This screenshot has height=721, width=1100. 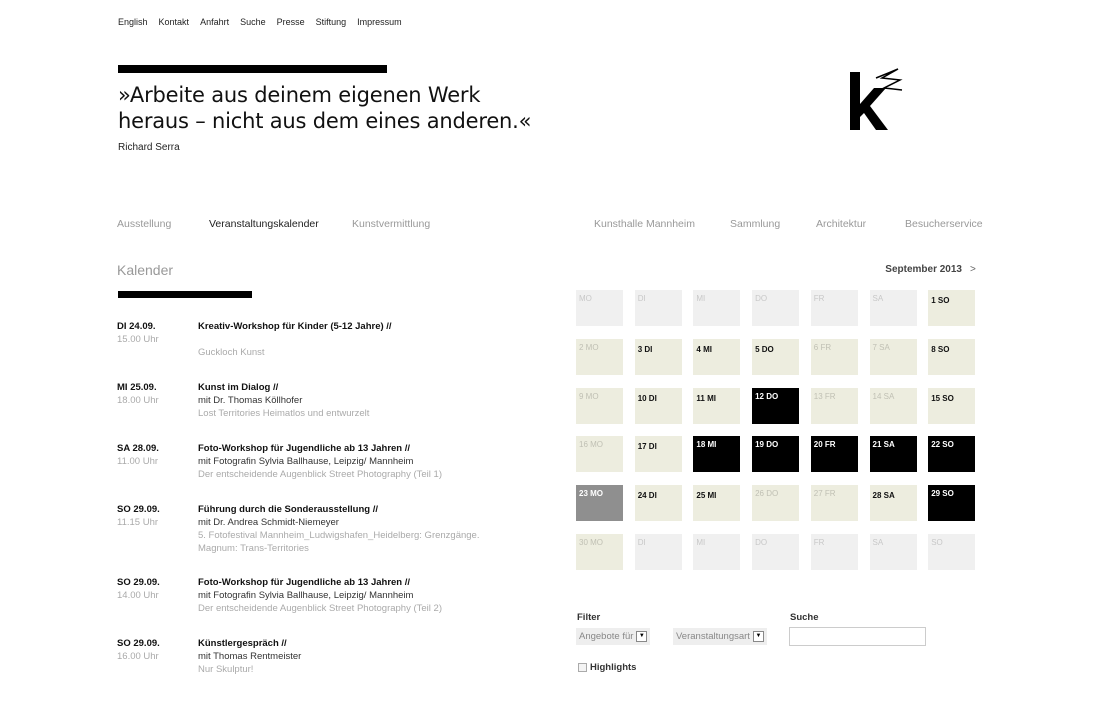 What do you see at coordinates (944, 224) in the screenshot?
I see `nav-besucherservice: Besucherservice` at bounding box center [944, 224].